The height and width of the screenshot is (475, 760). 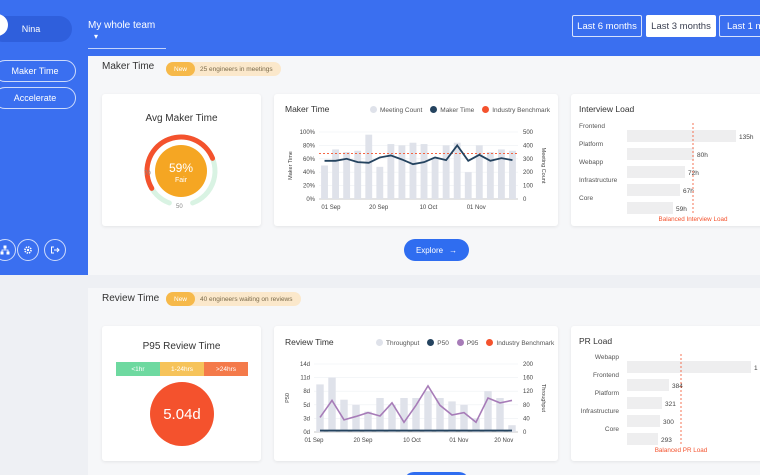 I want to click on row-value: 293, so click(x=666, y=440).